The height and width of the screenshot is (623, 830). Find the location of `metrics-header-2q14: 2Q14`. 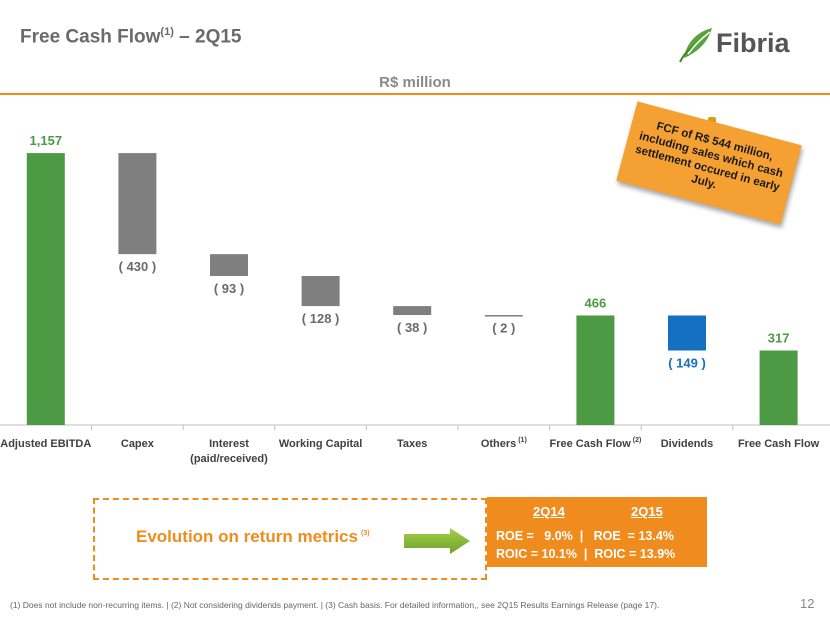

metrics-header-2q14: 2Q14 is located at coordinates (549, 511).